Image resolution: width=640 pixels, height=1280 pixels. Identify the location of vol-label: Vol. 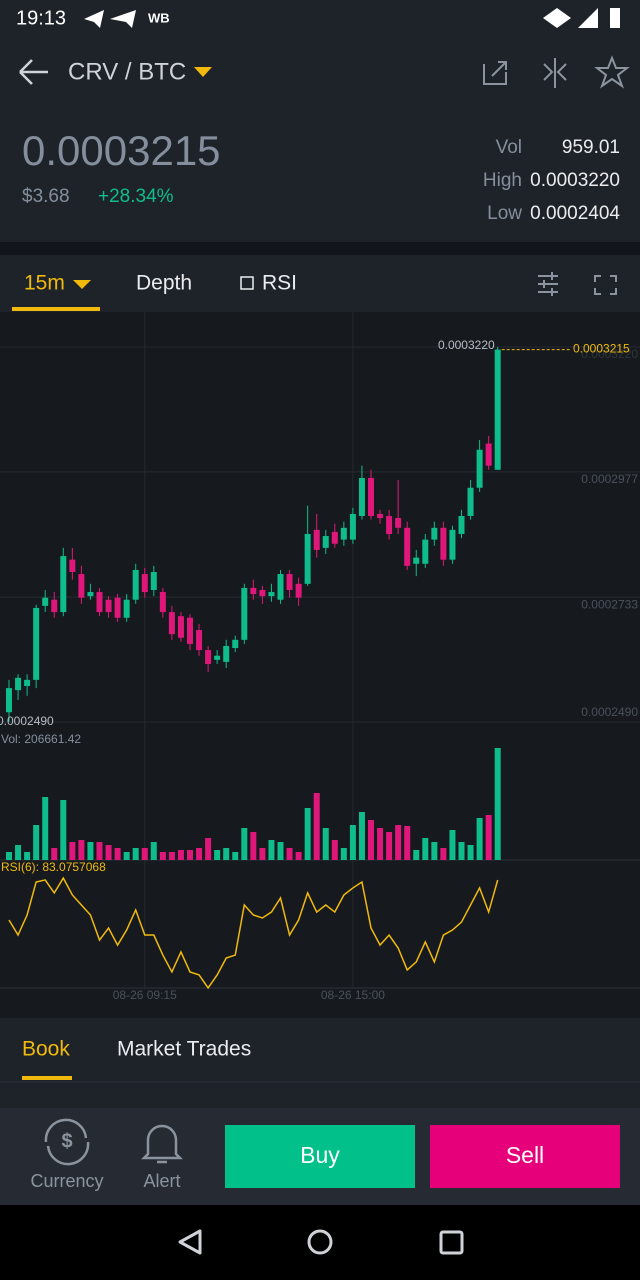
(509, 147).